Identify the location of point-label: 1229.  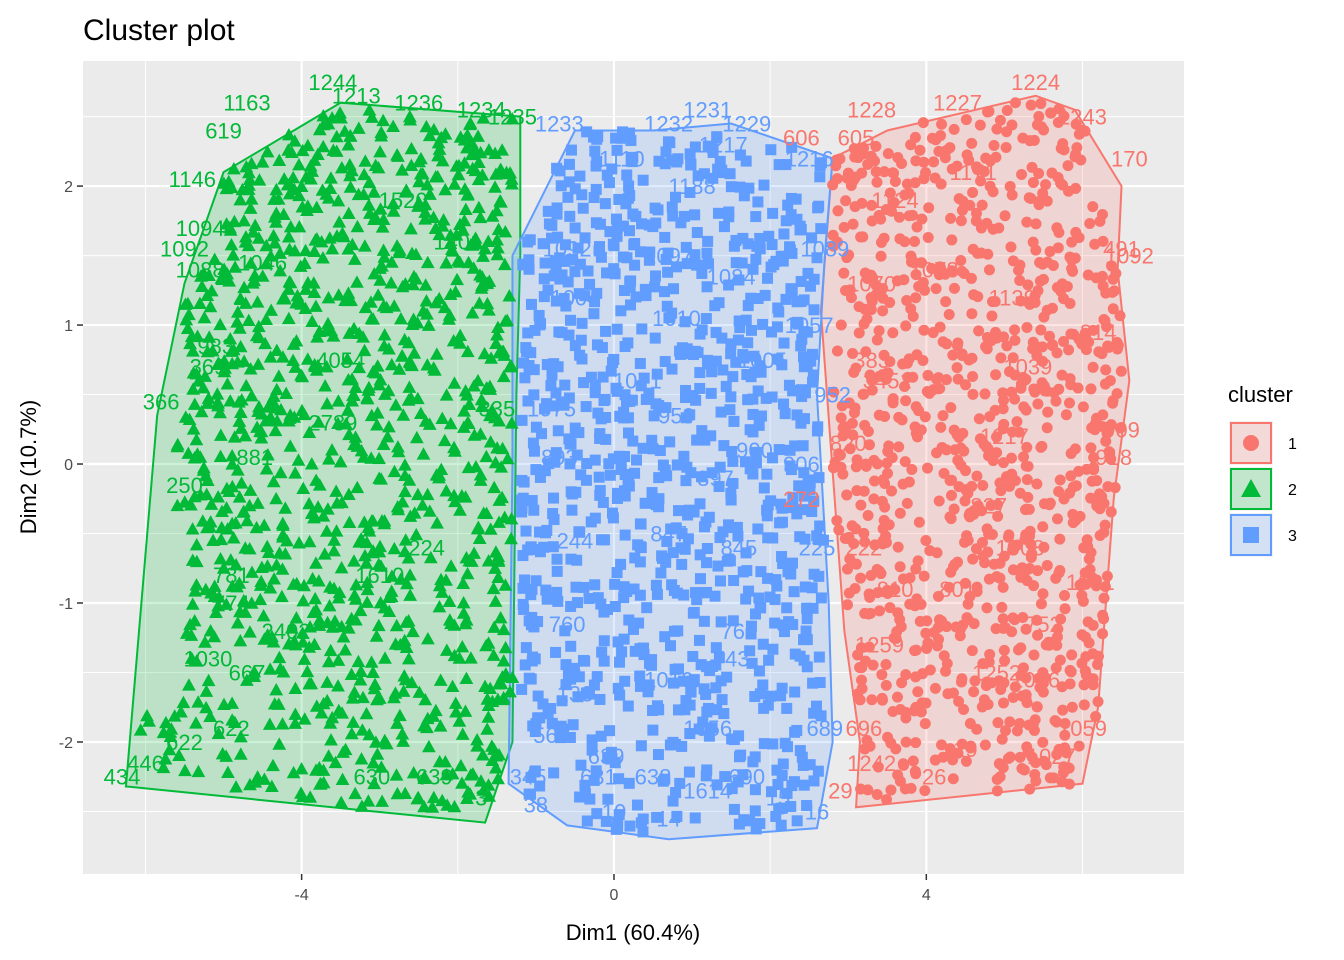
(746, 124).